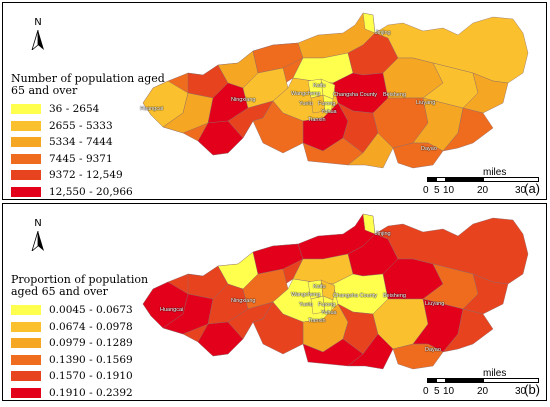 This screenshot has height=407, width=550. I want to click on legend-title: Number of population aged 65 and over, so click(88, 84).